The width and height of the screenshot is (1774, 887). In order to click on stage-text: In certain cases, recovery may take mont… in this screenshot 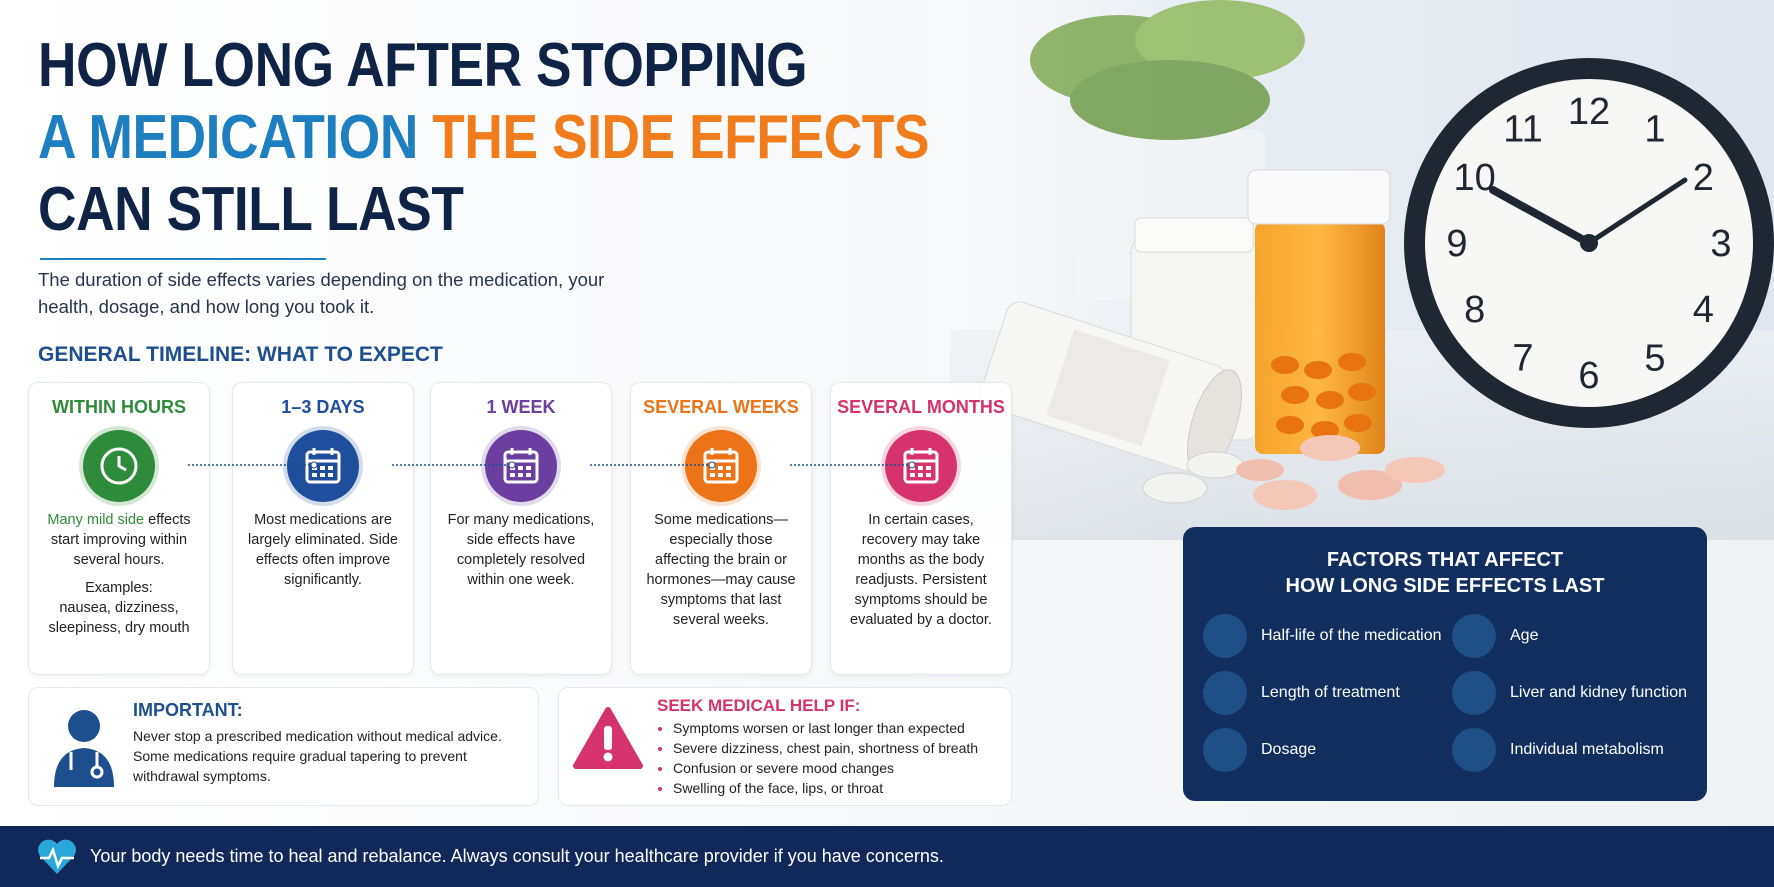, I will do `click(921, 570)`.